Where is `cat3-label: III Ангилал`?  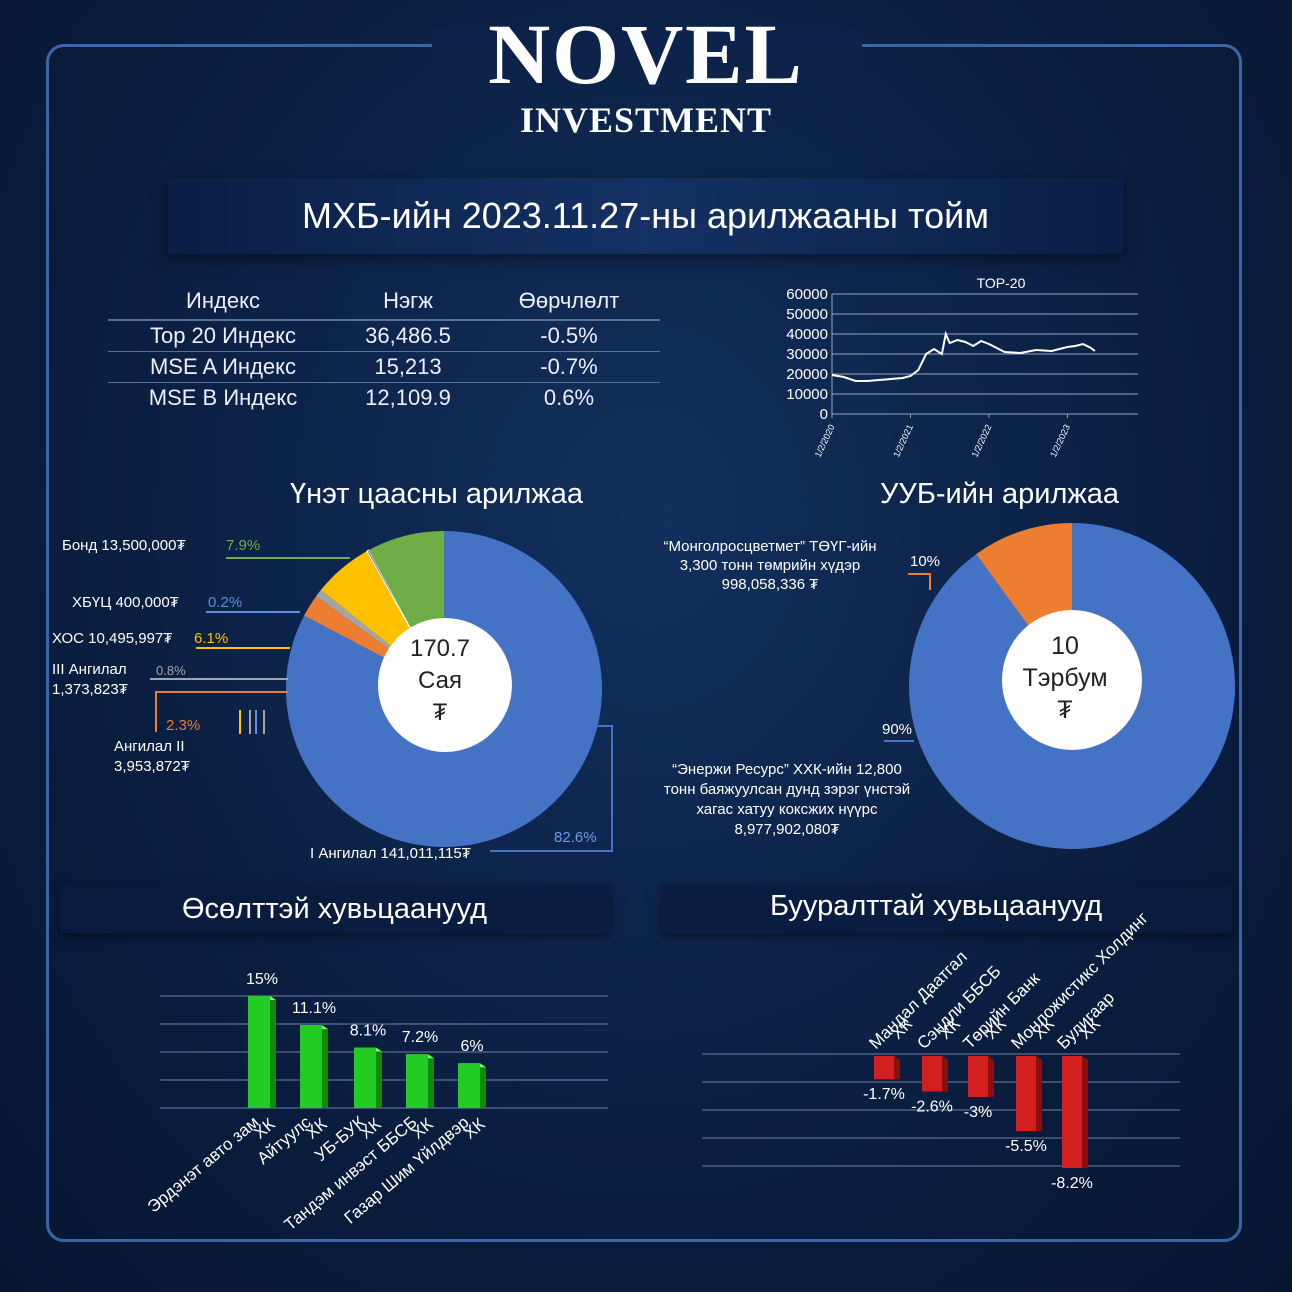
cat3-label: III Ангилал is located at coordinates (89, 669).